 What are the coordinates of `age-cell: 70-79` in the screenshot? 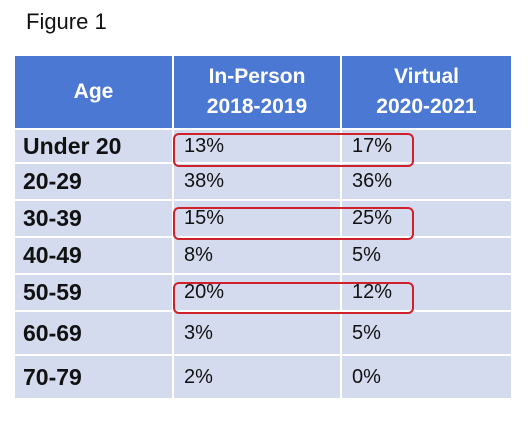 It's located at (94, 377).